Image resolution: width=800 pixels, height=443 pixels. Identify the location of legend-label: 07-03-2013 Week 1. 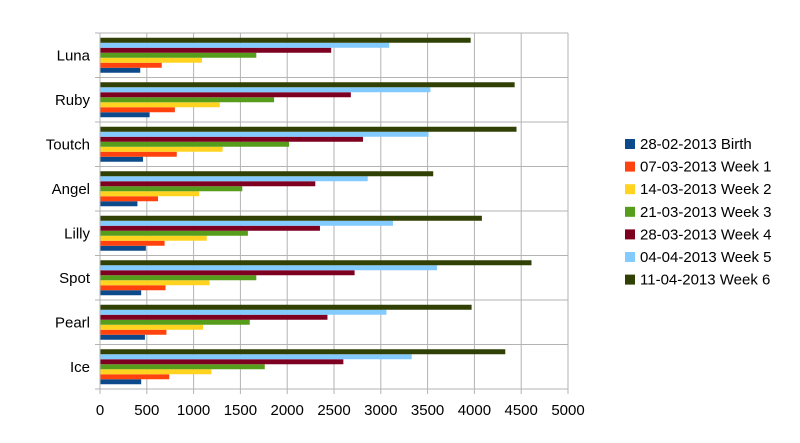
(705, 167).